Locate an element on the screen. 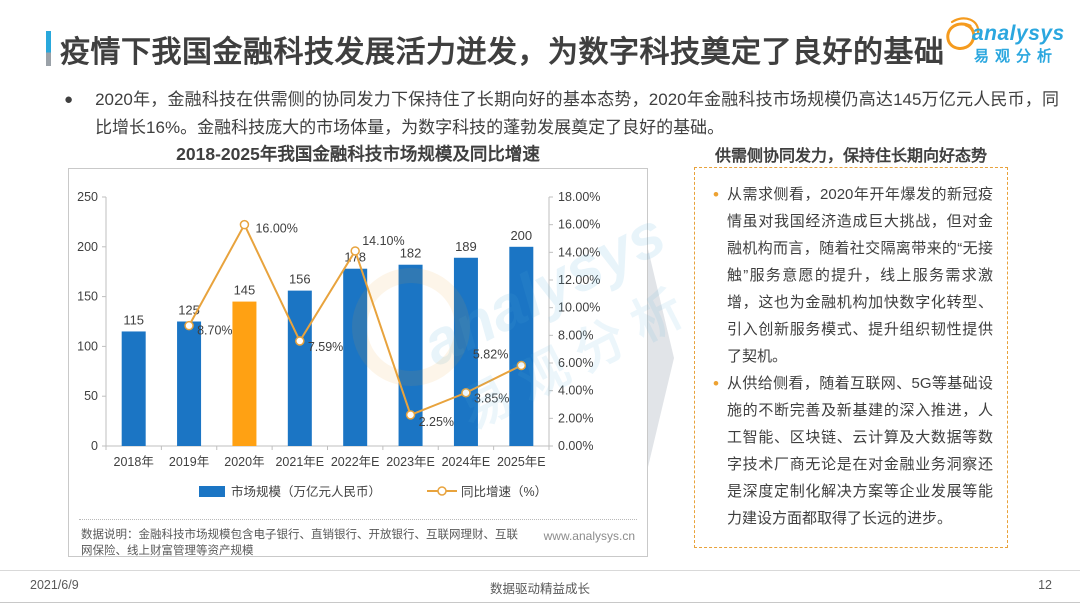 This screenshot has height=608, width=1080. page-title: 疫情下我国金融科技发展活力迸发，为数字科技奠定了良好的基础 is located at coordinates (502, 52).